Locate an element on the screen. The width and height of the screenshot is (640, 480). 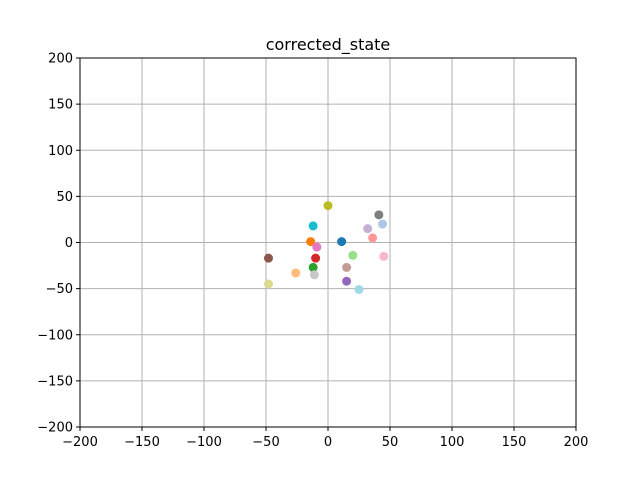
x-tick-label: 200 is located at coordinates (576, 442).